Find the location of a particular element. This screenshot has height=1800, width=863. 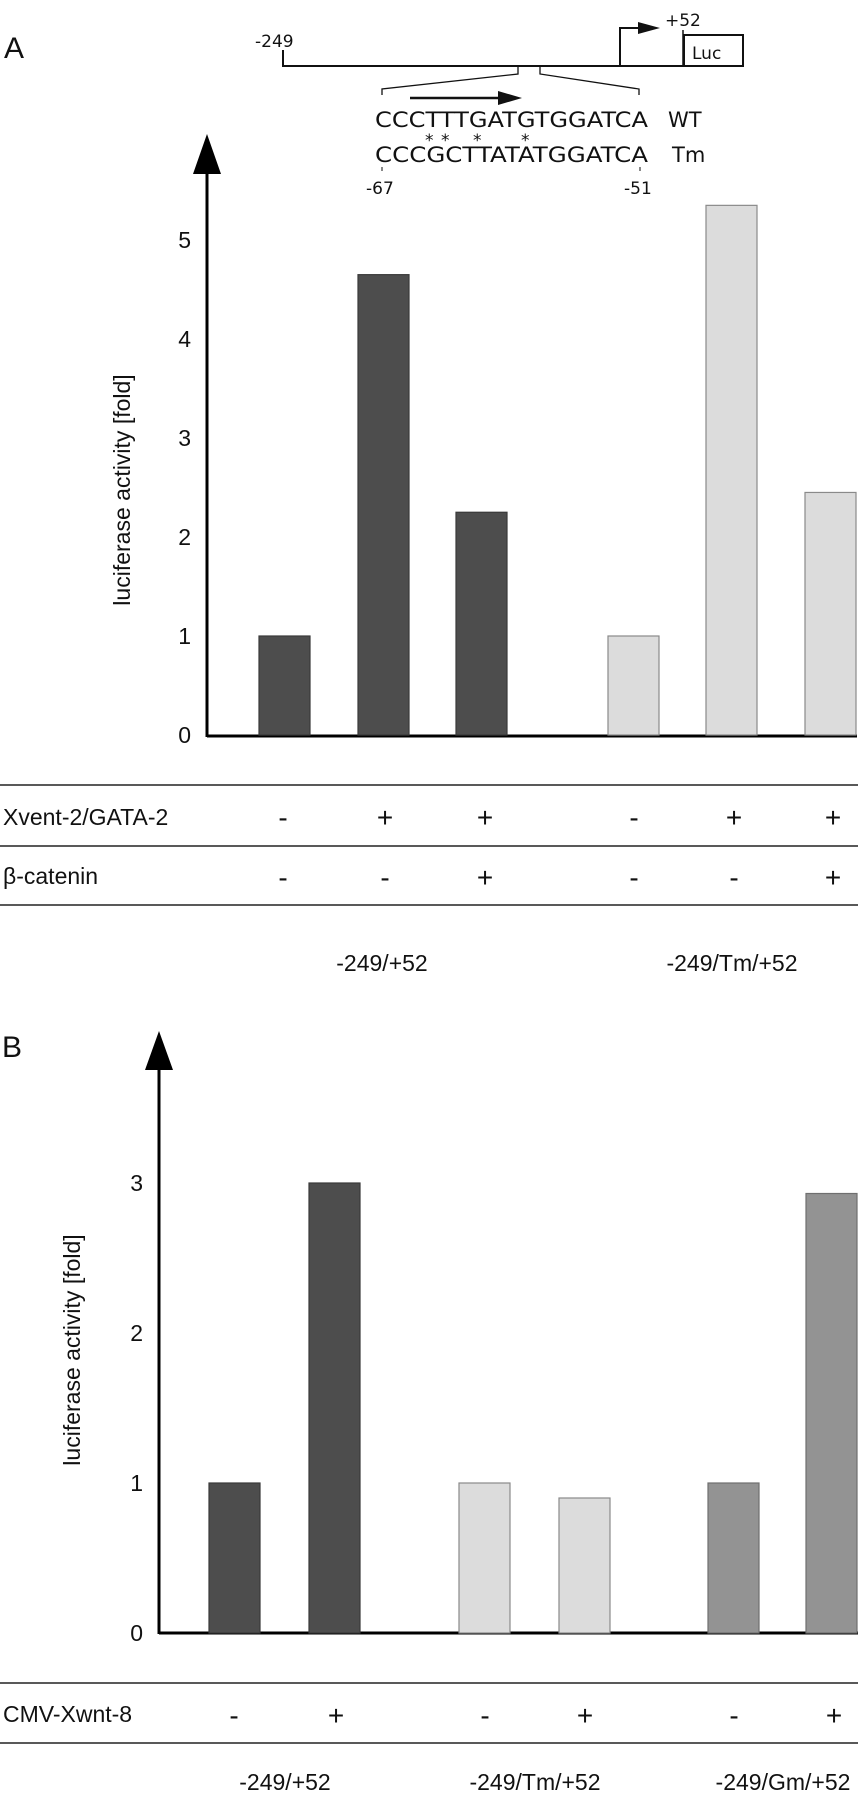

row-label-beta-catenin: β-catenin is located at coordinates (50, 876).